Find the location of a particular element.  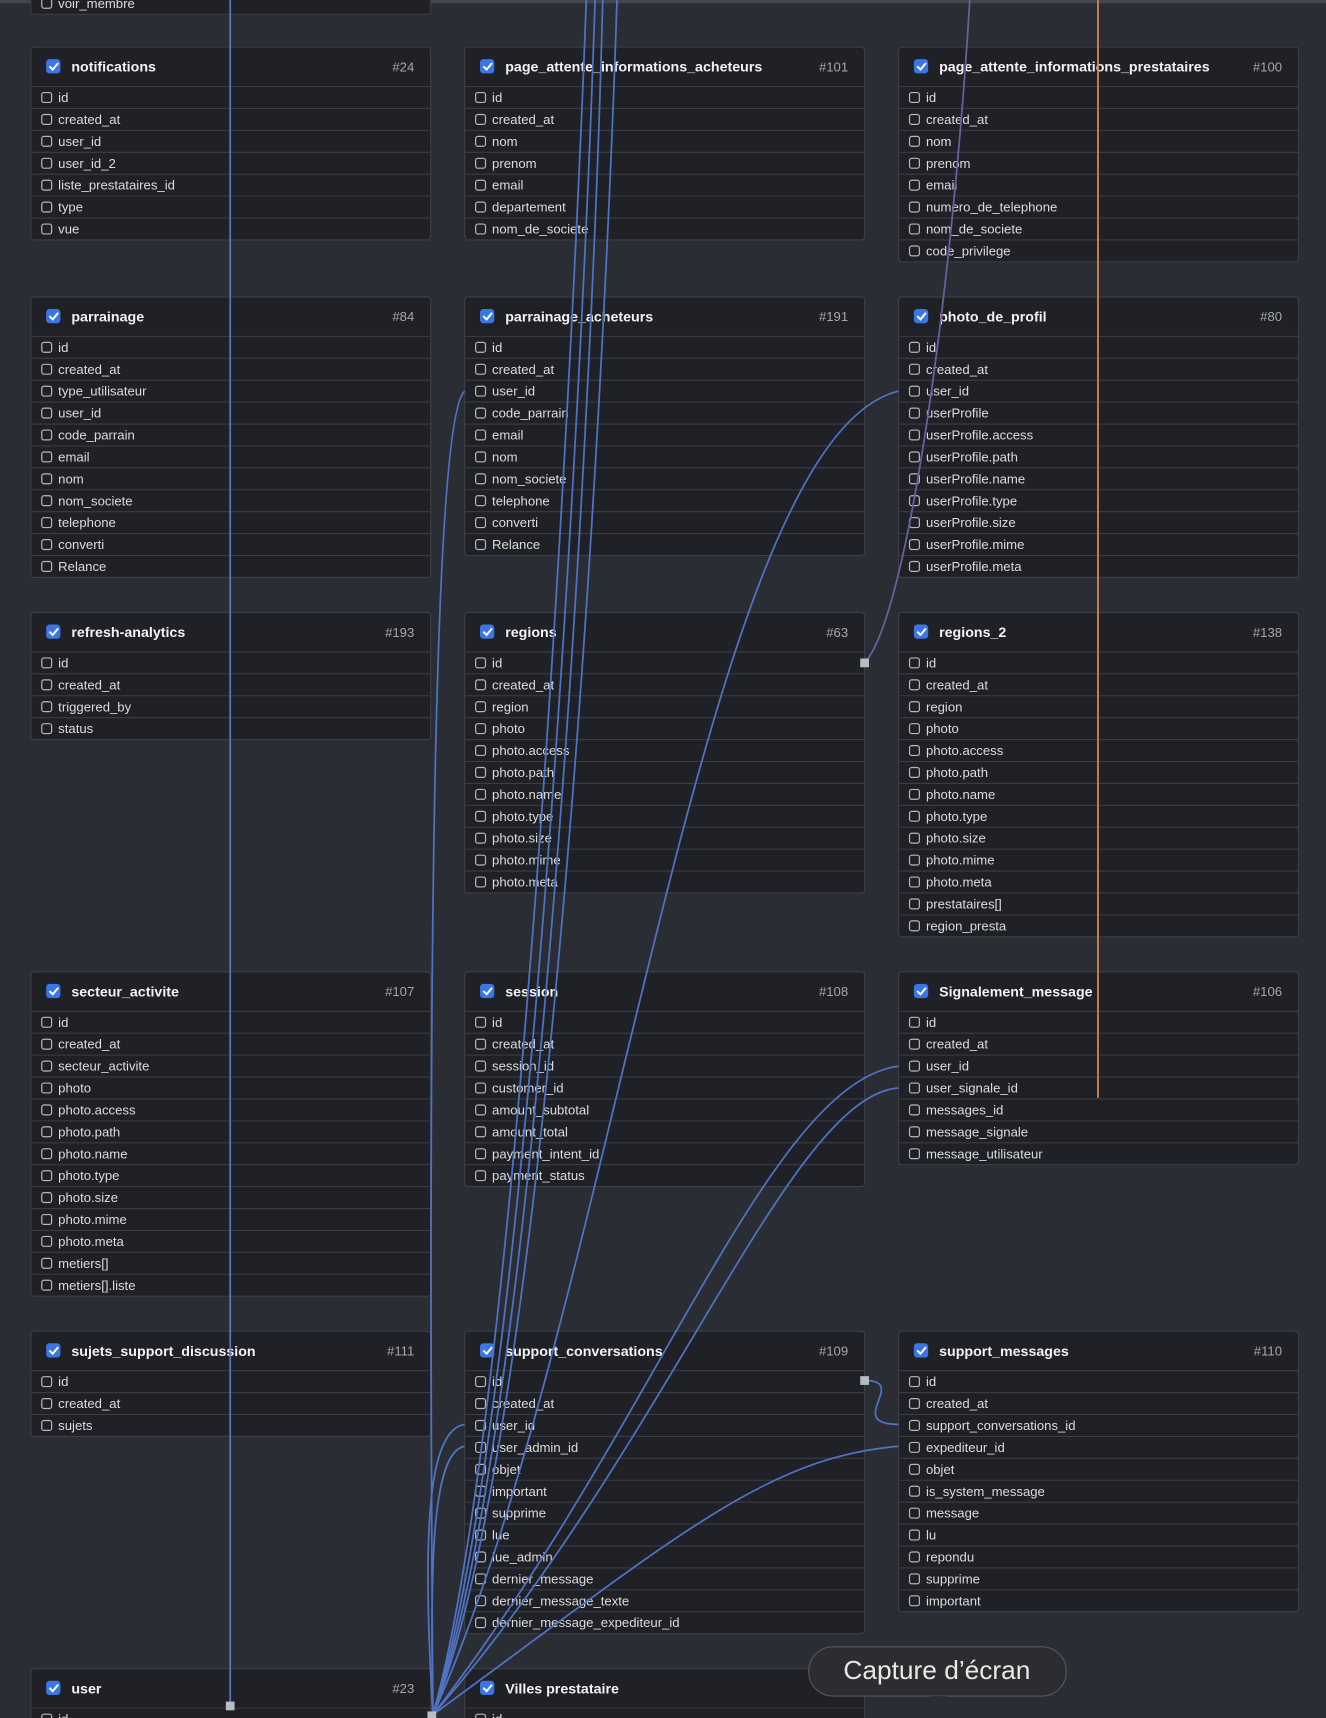

field-name: prenom is located at coordinates (514, 163).